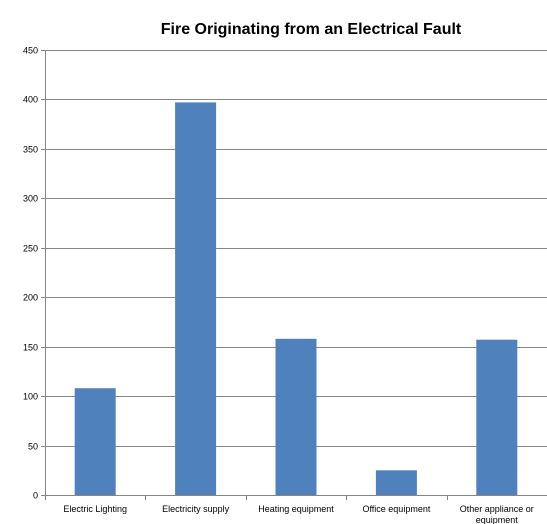  I want to click on x-category-label: Heating equipment, so click(296, 509).